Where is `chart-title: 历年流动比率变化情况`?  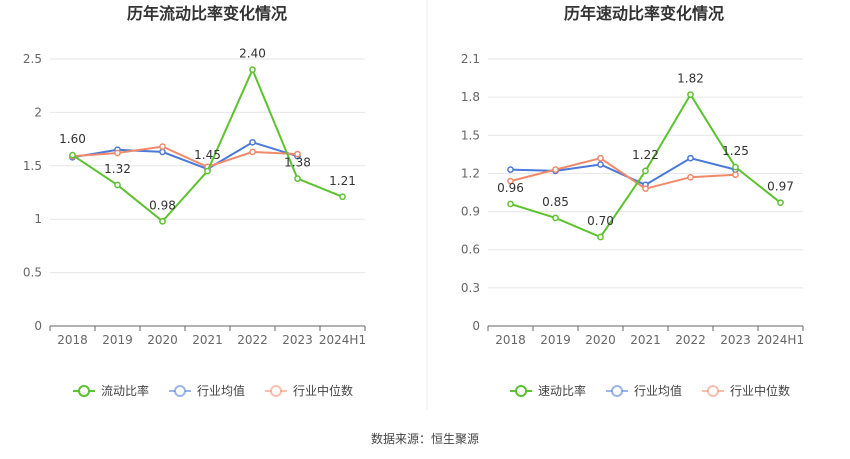 chart-title: 历年流动比率变化情况 is located at coordinates (207, 13).